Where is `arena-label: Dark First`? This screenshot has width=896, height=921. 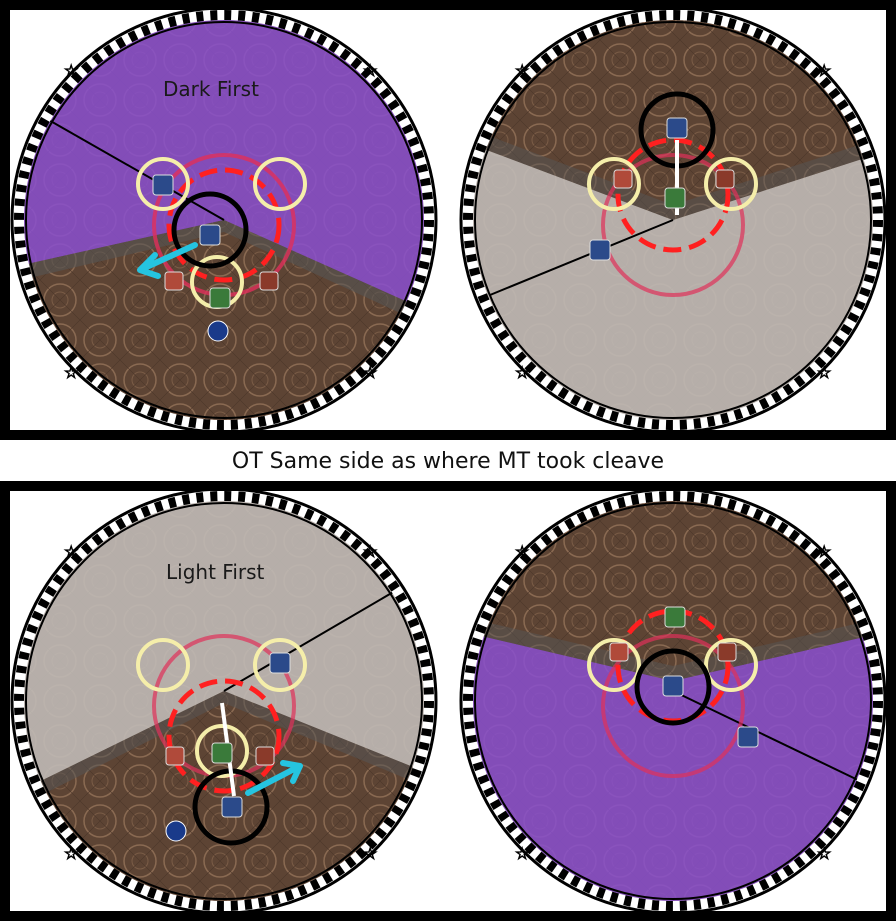 arena-label: Dark First is located at coordinates (211, 89).